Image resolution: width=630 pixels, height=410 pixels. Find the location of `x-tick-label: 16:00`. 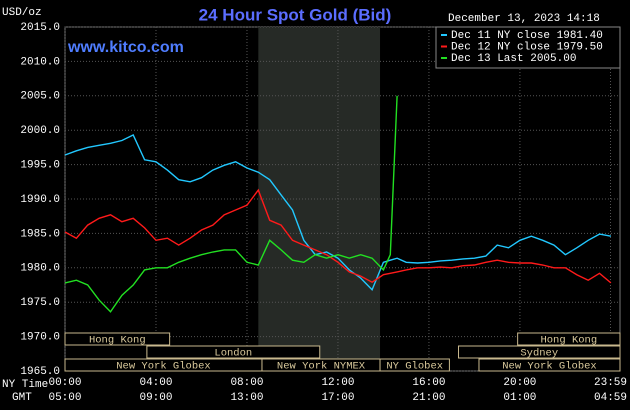

x-tick-label: 16:00 is located at coordinates (428, 383).